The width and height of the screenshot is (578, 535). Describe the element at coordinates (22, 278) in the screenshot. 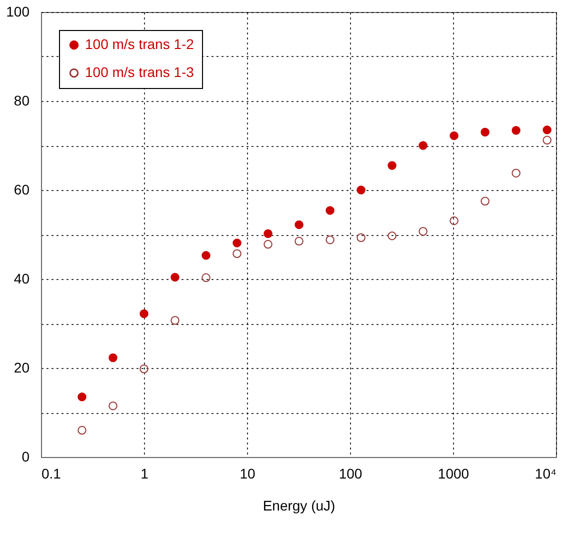

I see `y-tick-label: 40` at that location.